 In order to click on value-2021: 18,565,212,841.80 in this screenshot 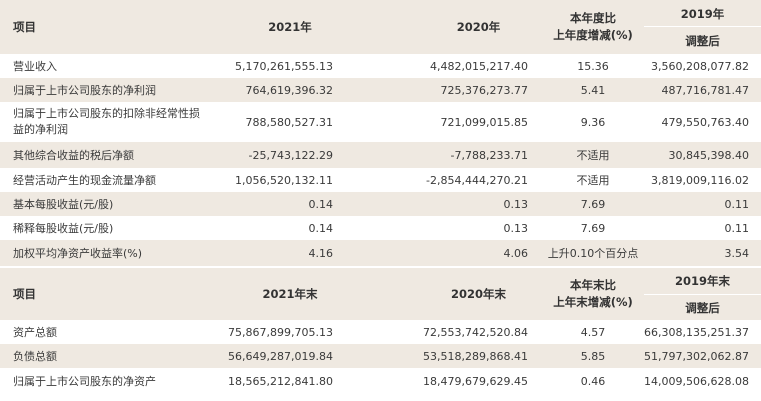, I will do `click(280, 381)`.